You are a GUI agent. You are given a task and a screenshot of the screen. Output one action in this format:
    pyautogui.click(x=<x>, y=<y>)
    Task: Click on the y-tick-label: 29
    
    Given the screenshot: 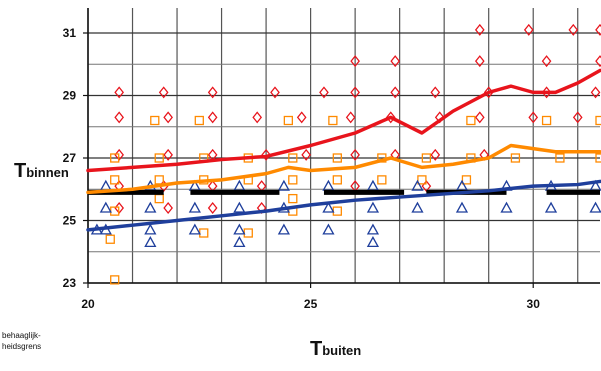 What is the action you would take?
    pyautogui.click(x=70, y=96)
    